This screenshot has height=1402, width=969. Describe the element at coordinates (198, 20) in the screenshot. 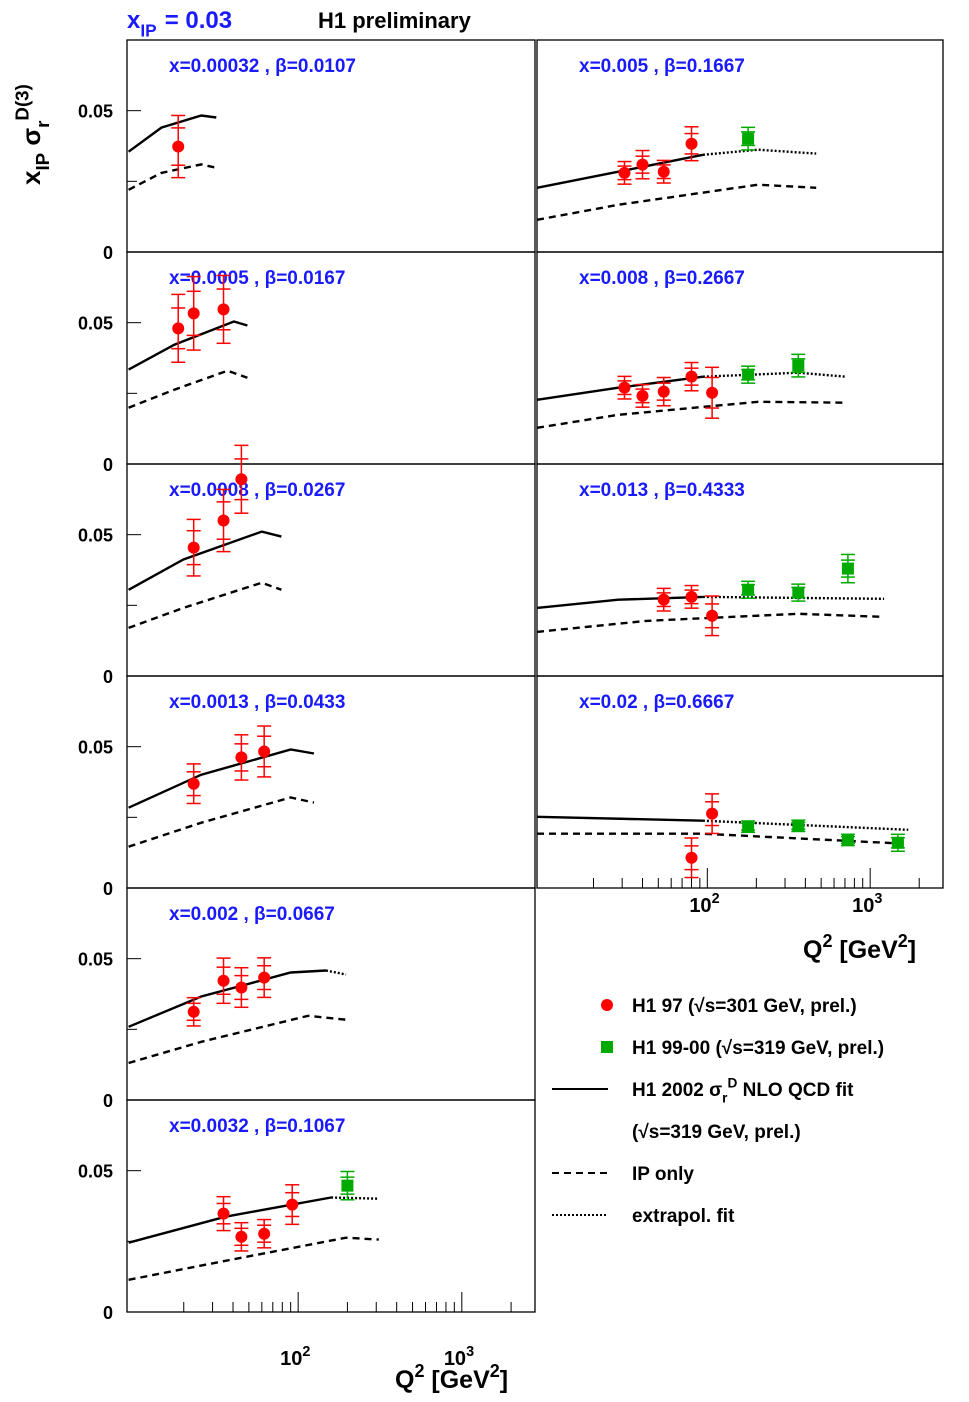

I see `text-part: = 0.03` at that location.